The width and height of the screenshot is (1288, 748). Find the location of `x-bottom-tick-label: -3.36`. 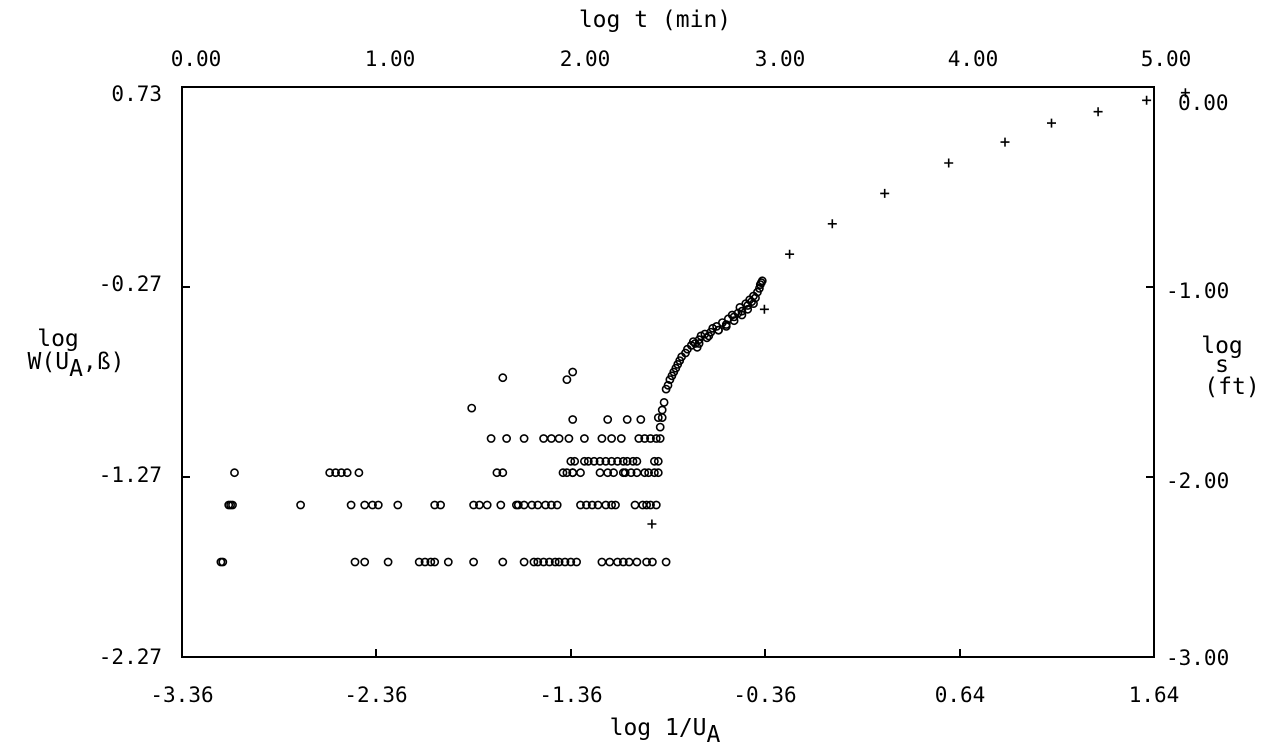

x-bottom-tick-label: -3.36 is located at coordinates (181, 695).